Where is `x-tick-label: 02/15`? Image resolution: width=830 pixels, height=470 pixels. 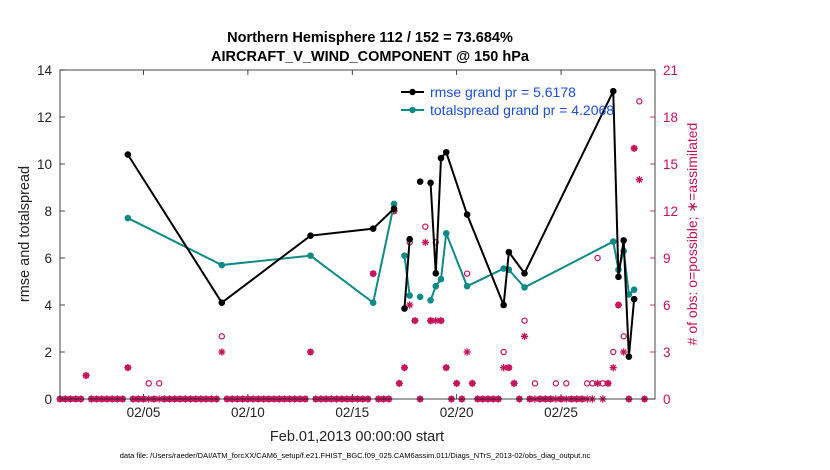
x-tick-label: 02/15 is located at coordinates (352, 412).